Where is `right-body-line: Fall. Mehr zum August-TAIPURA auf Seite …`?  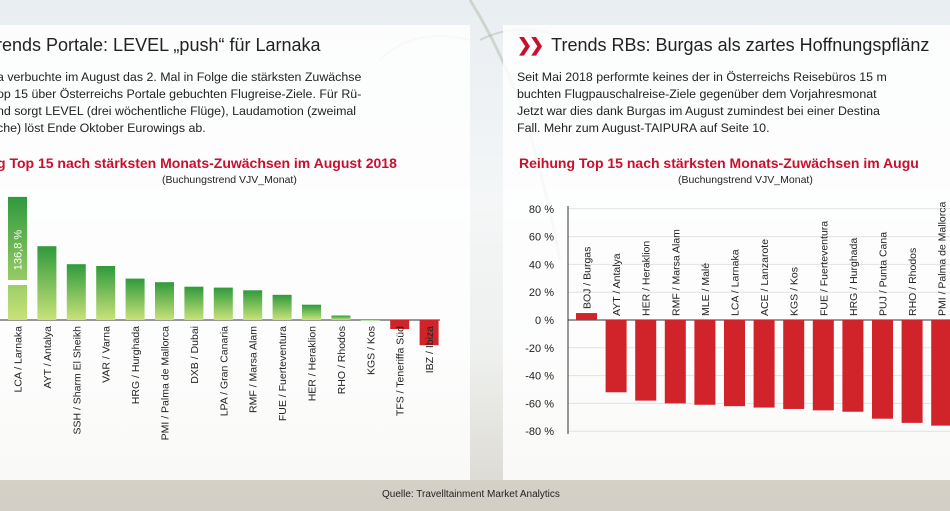
right-body-line: Fall. Mehr zum August-TAIPURA auf Seite … is located at coordinates (643, 128).